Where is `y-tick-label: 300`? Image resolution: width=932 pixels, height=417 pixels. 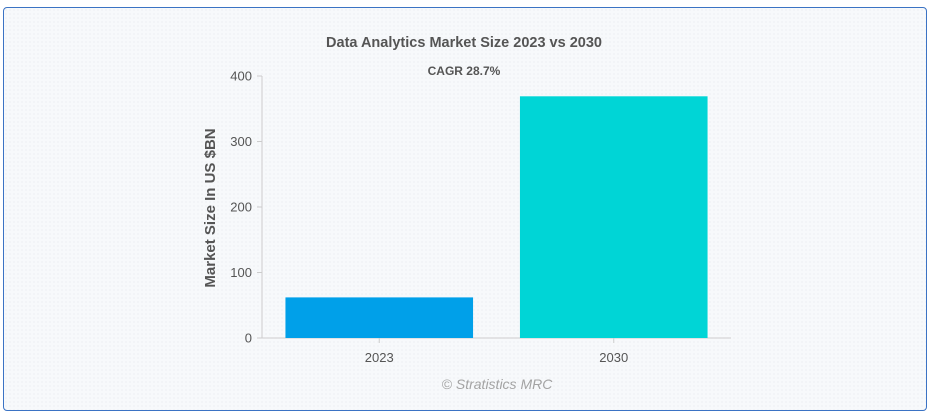 y-tick-label: 300 is located at coordinates (241, 141).